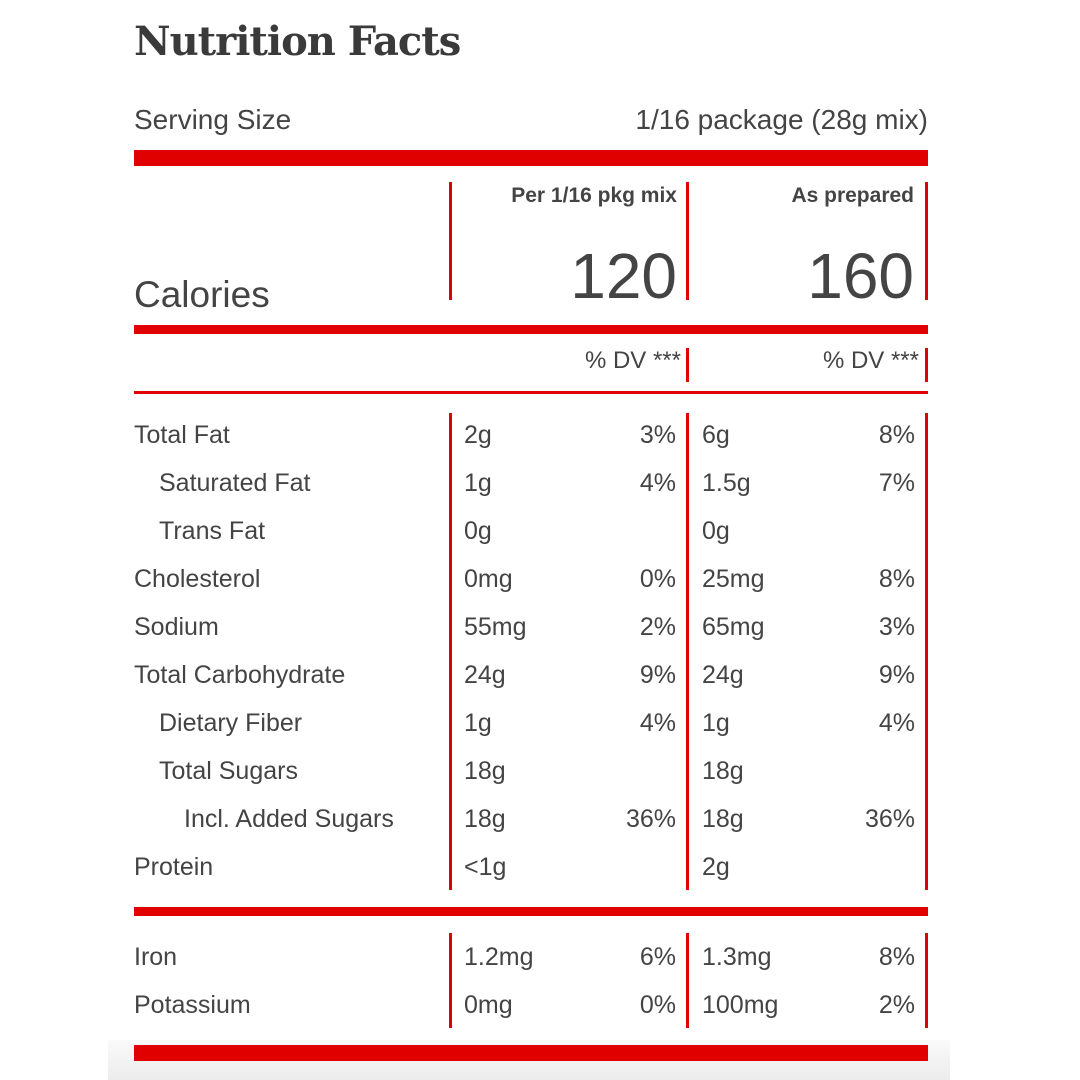 Image resolution: width=1080 pixels, height=1080 pixels. What do you see at coordinates (231, 723) in the screenshot?
I see `nutrient-name: Dietary Fiber` at bounding box center [231, 723].